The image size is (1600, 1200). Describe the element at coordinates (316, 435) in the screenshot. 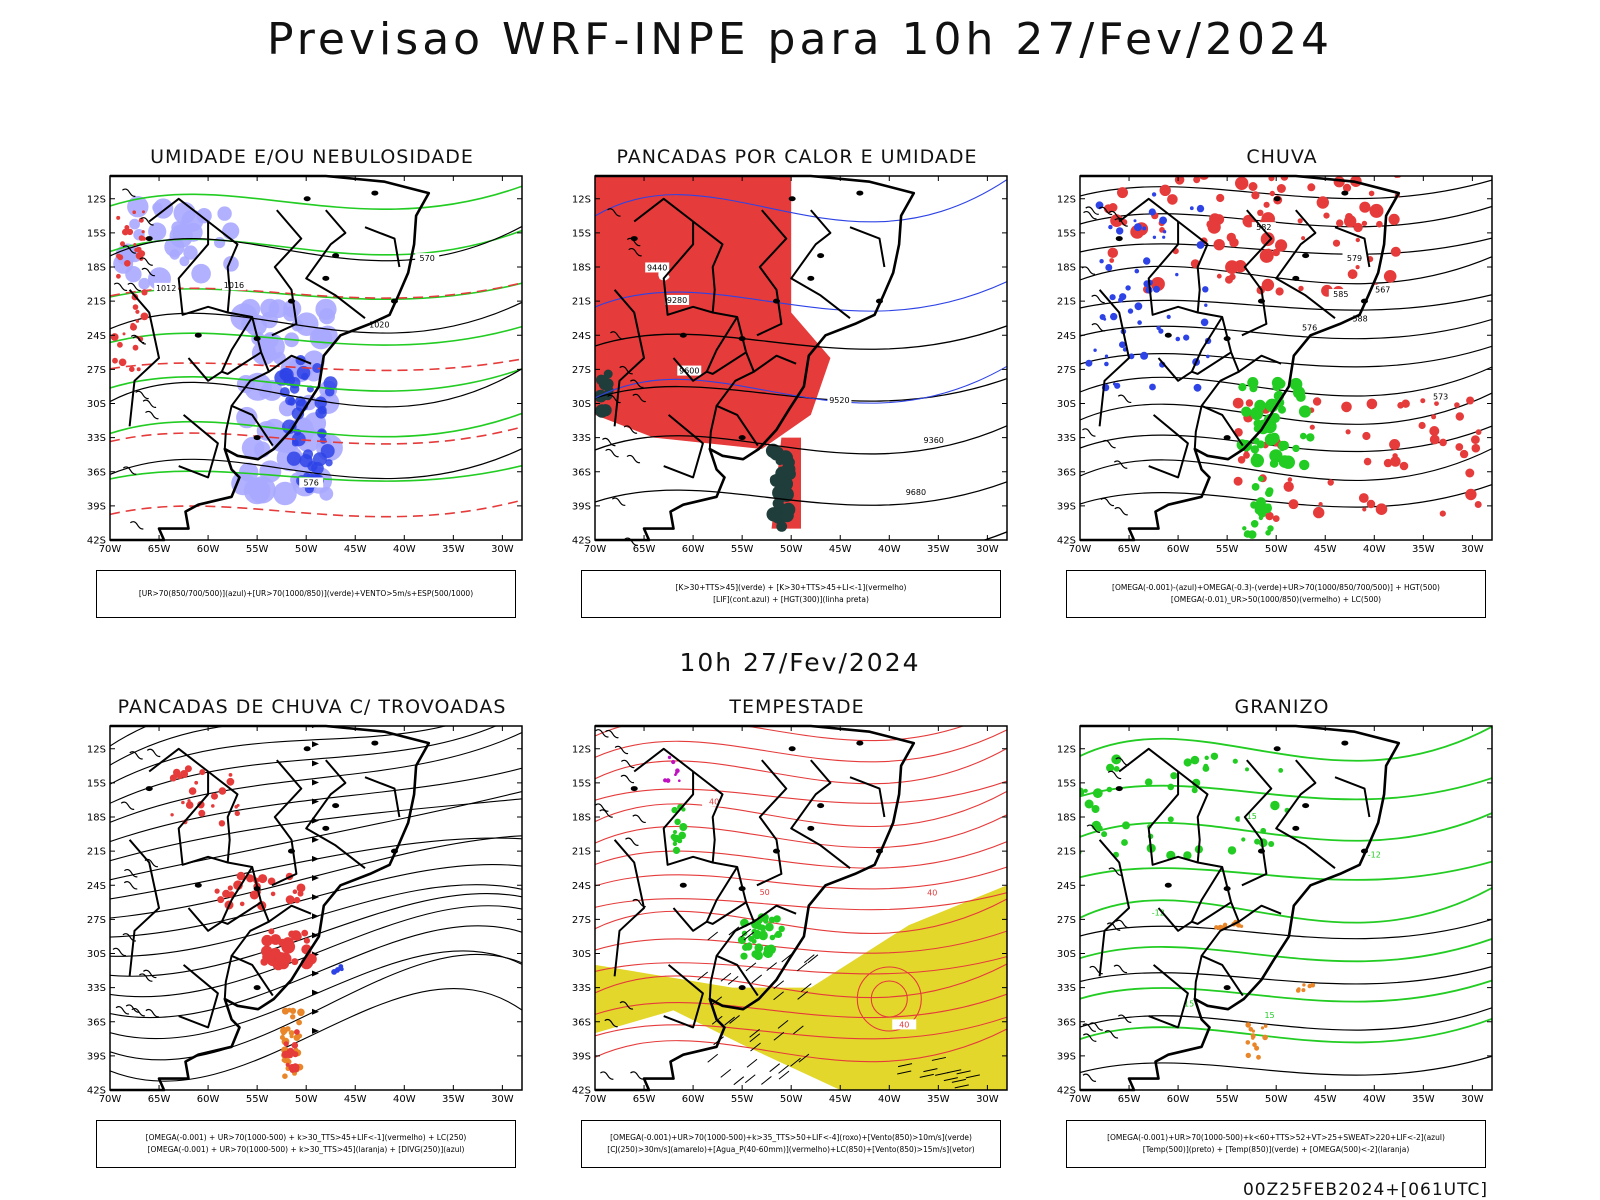

I see `red-dashed-contour` at that location.